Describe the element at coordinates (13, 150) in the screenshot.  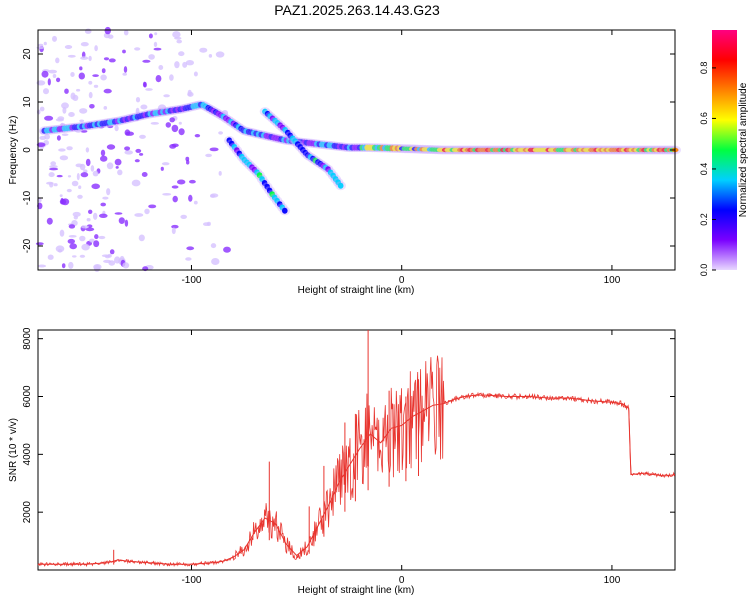
I see `spectrogram-y-axis-label: Frequency (Hz)` at that location.